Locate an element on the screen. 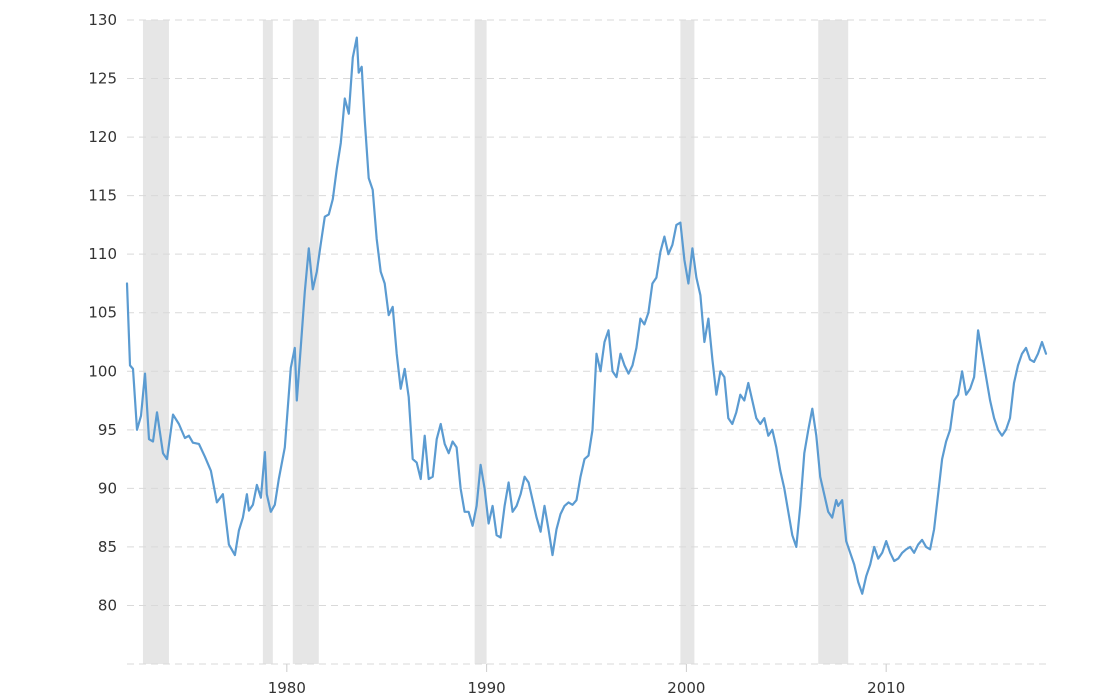  y-tick-label: 115 is located at coordinates (102, 196).